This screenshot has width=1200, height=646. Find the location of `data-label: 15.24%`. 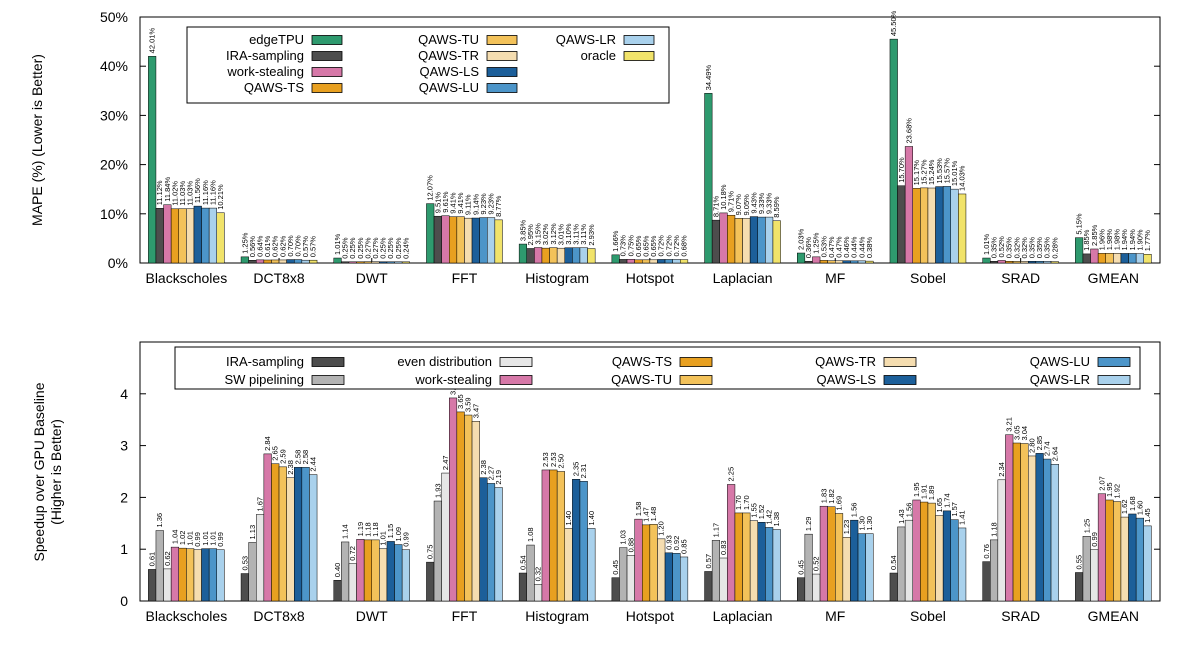

data-label: 15.24% is located at coordinates (931, 172).